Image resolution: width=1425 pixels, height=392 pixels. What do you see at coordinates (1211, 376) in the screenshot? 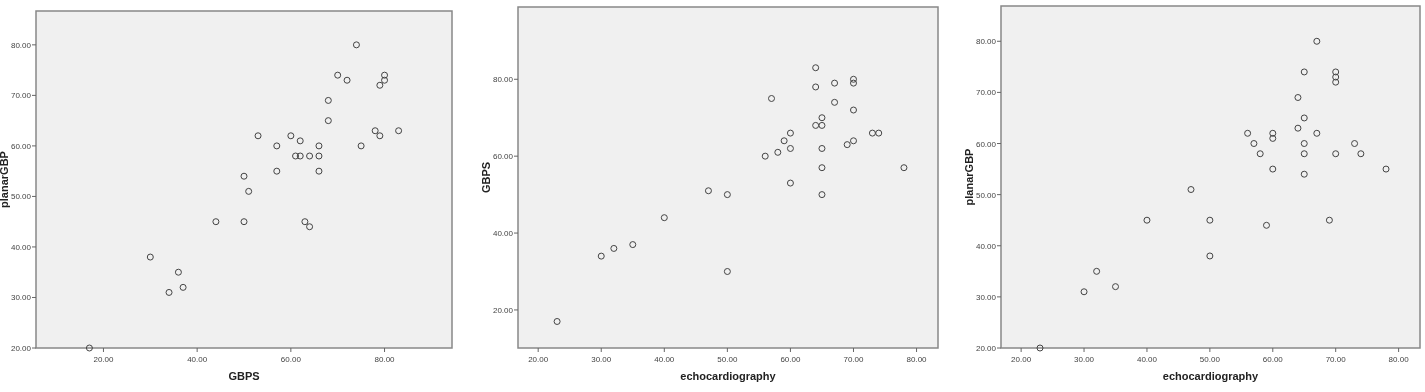
I see `x-axis-title: echocardiography` at bounding box center [1211, 376].